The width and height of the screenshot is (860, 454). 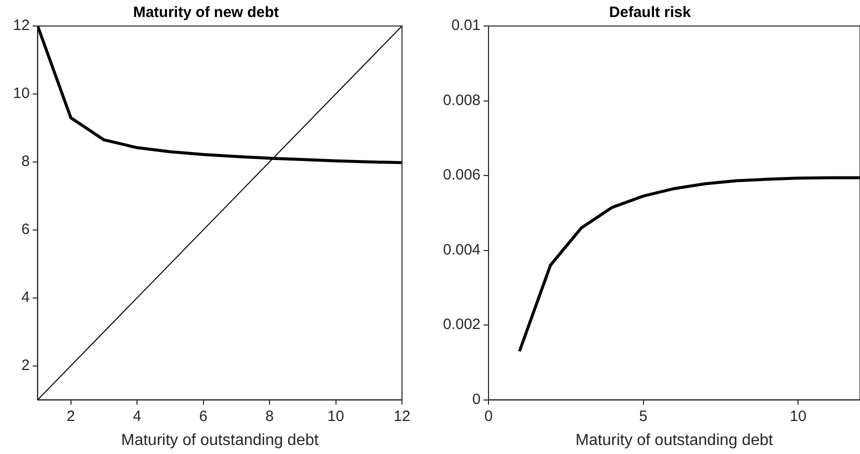 What do you see at coordinates (25, 229) in the screenshot?
I see `y-tick-label: 6` at bounding box center [25, 229].